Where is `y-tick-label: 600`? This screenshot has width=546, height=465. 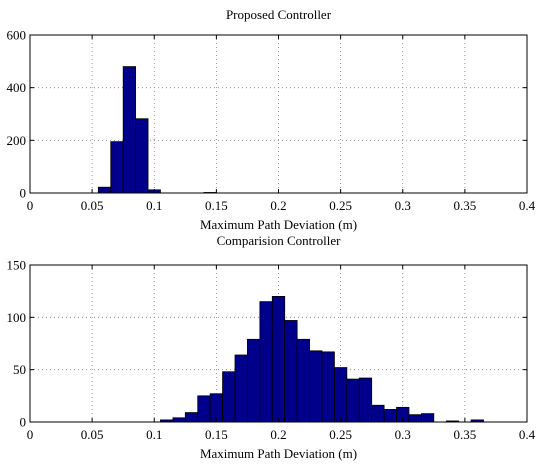 y-tick-label: 600 is located at coordinates (17, 35).